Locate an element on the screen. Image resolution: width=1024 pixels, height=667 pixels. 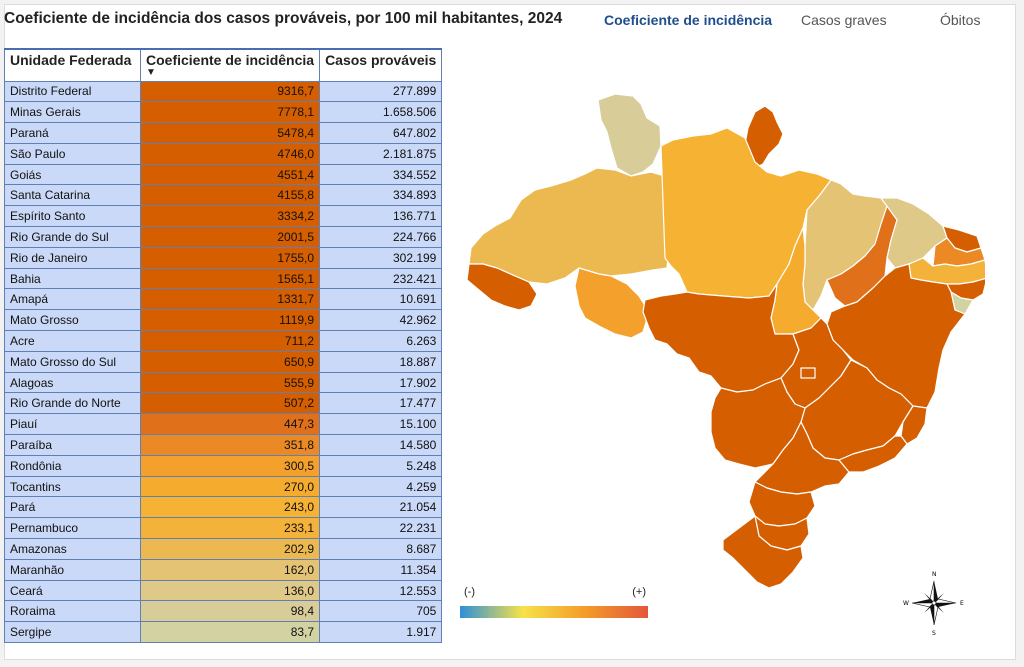
table-row: Rio de Janeiro 1755,0 302.199 is located at coordinates (223, 257).